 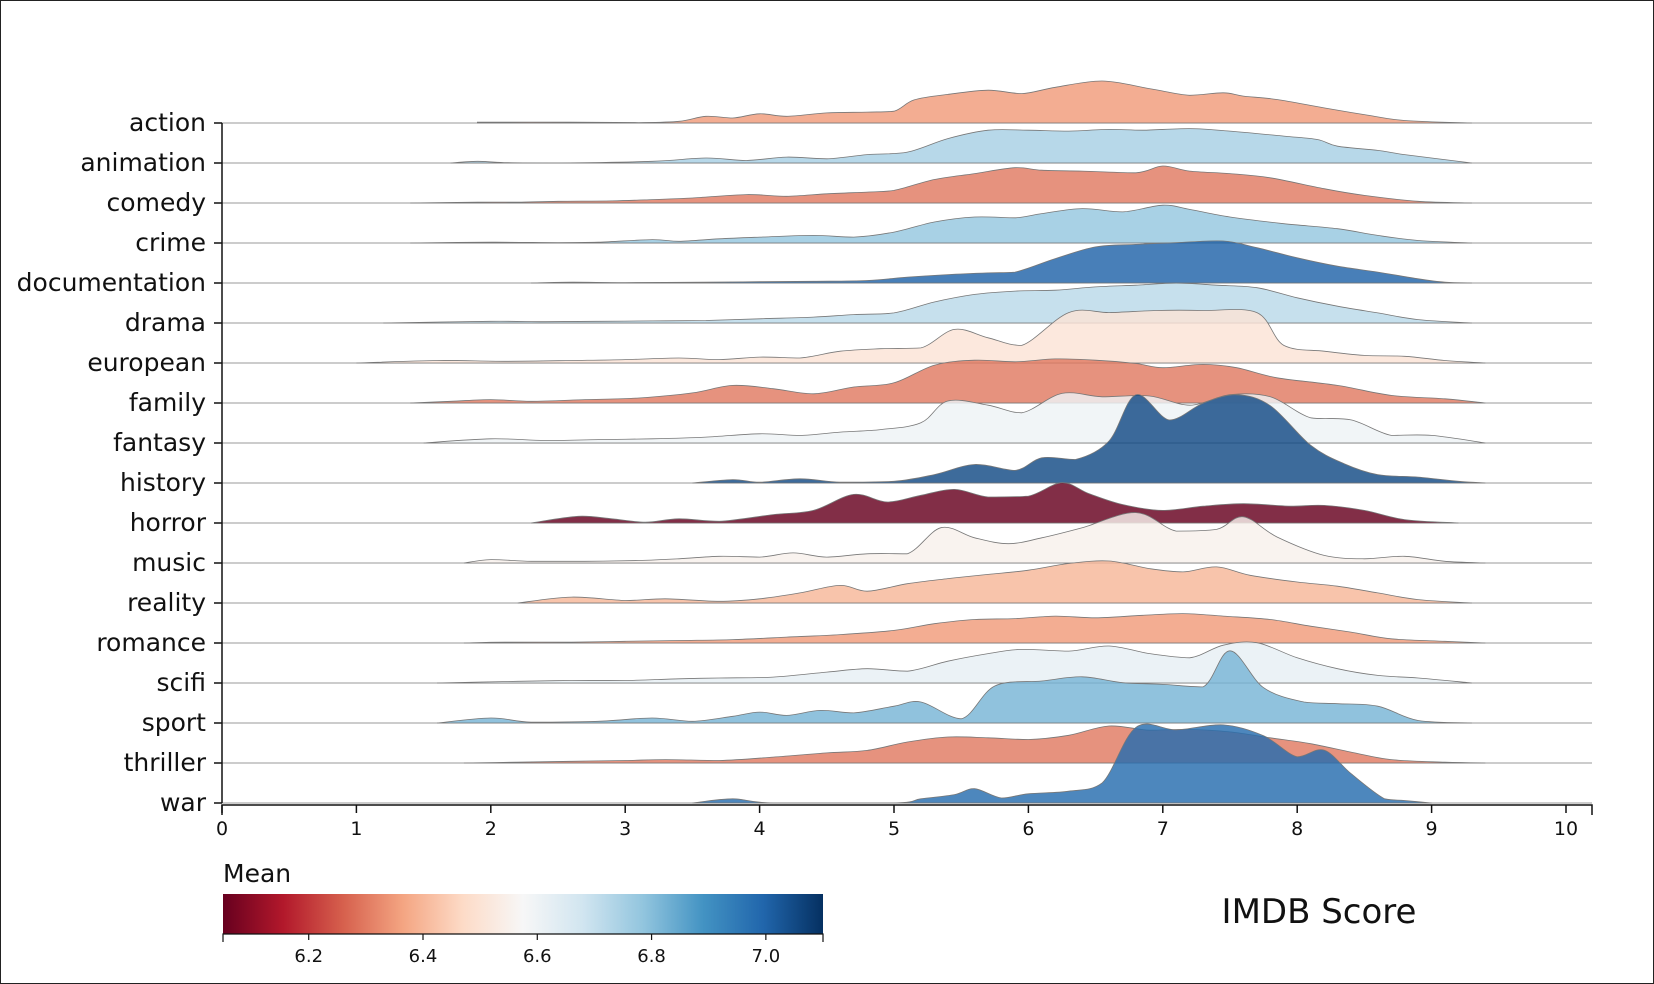 I want to click on ridge-drama, so click(x=927, y=303).